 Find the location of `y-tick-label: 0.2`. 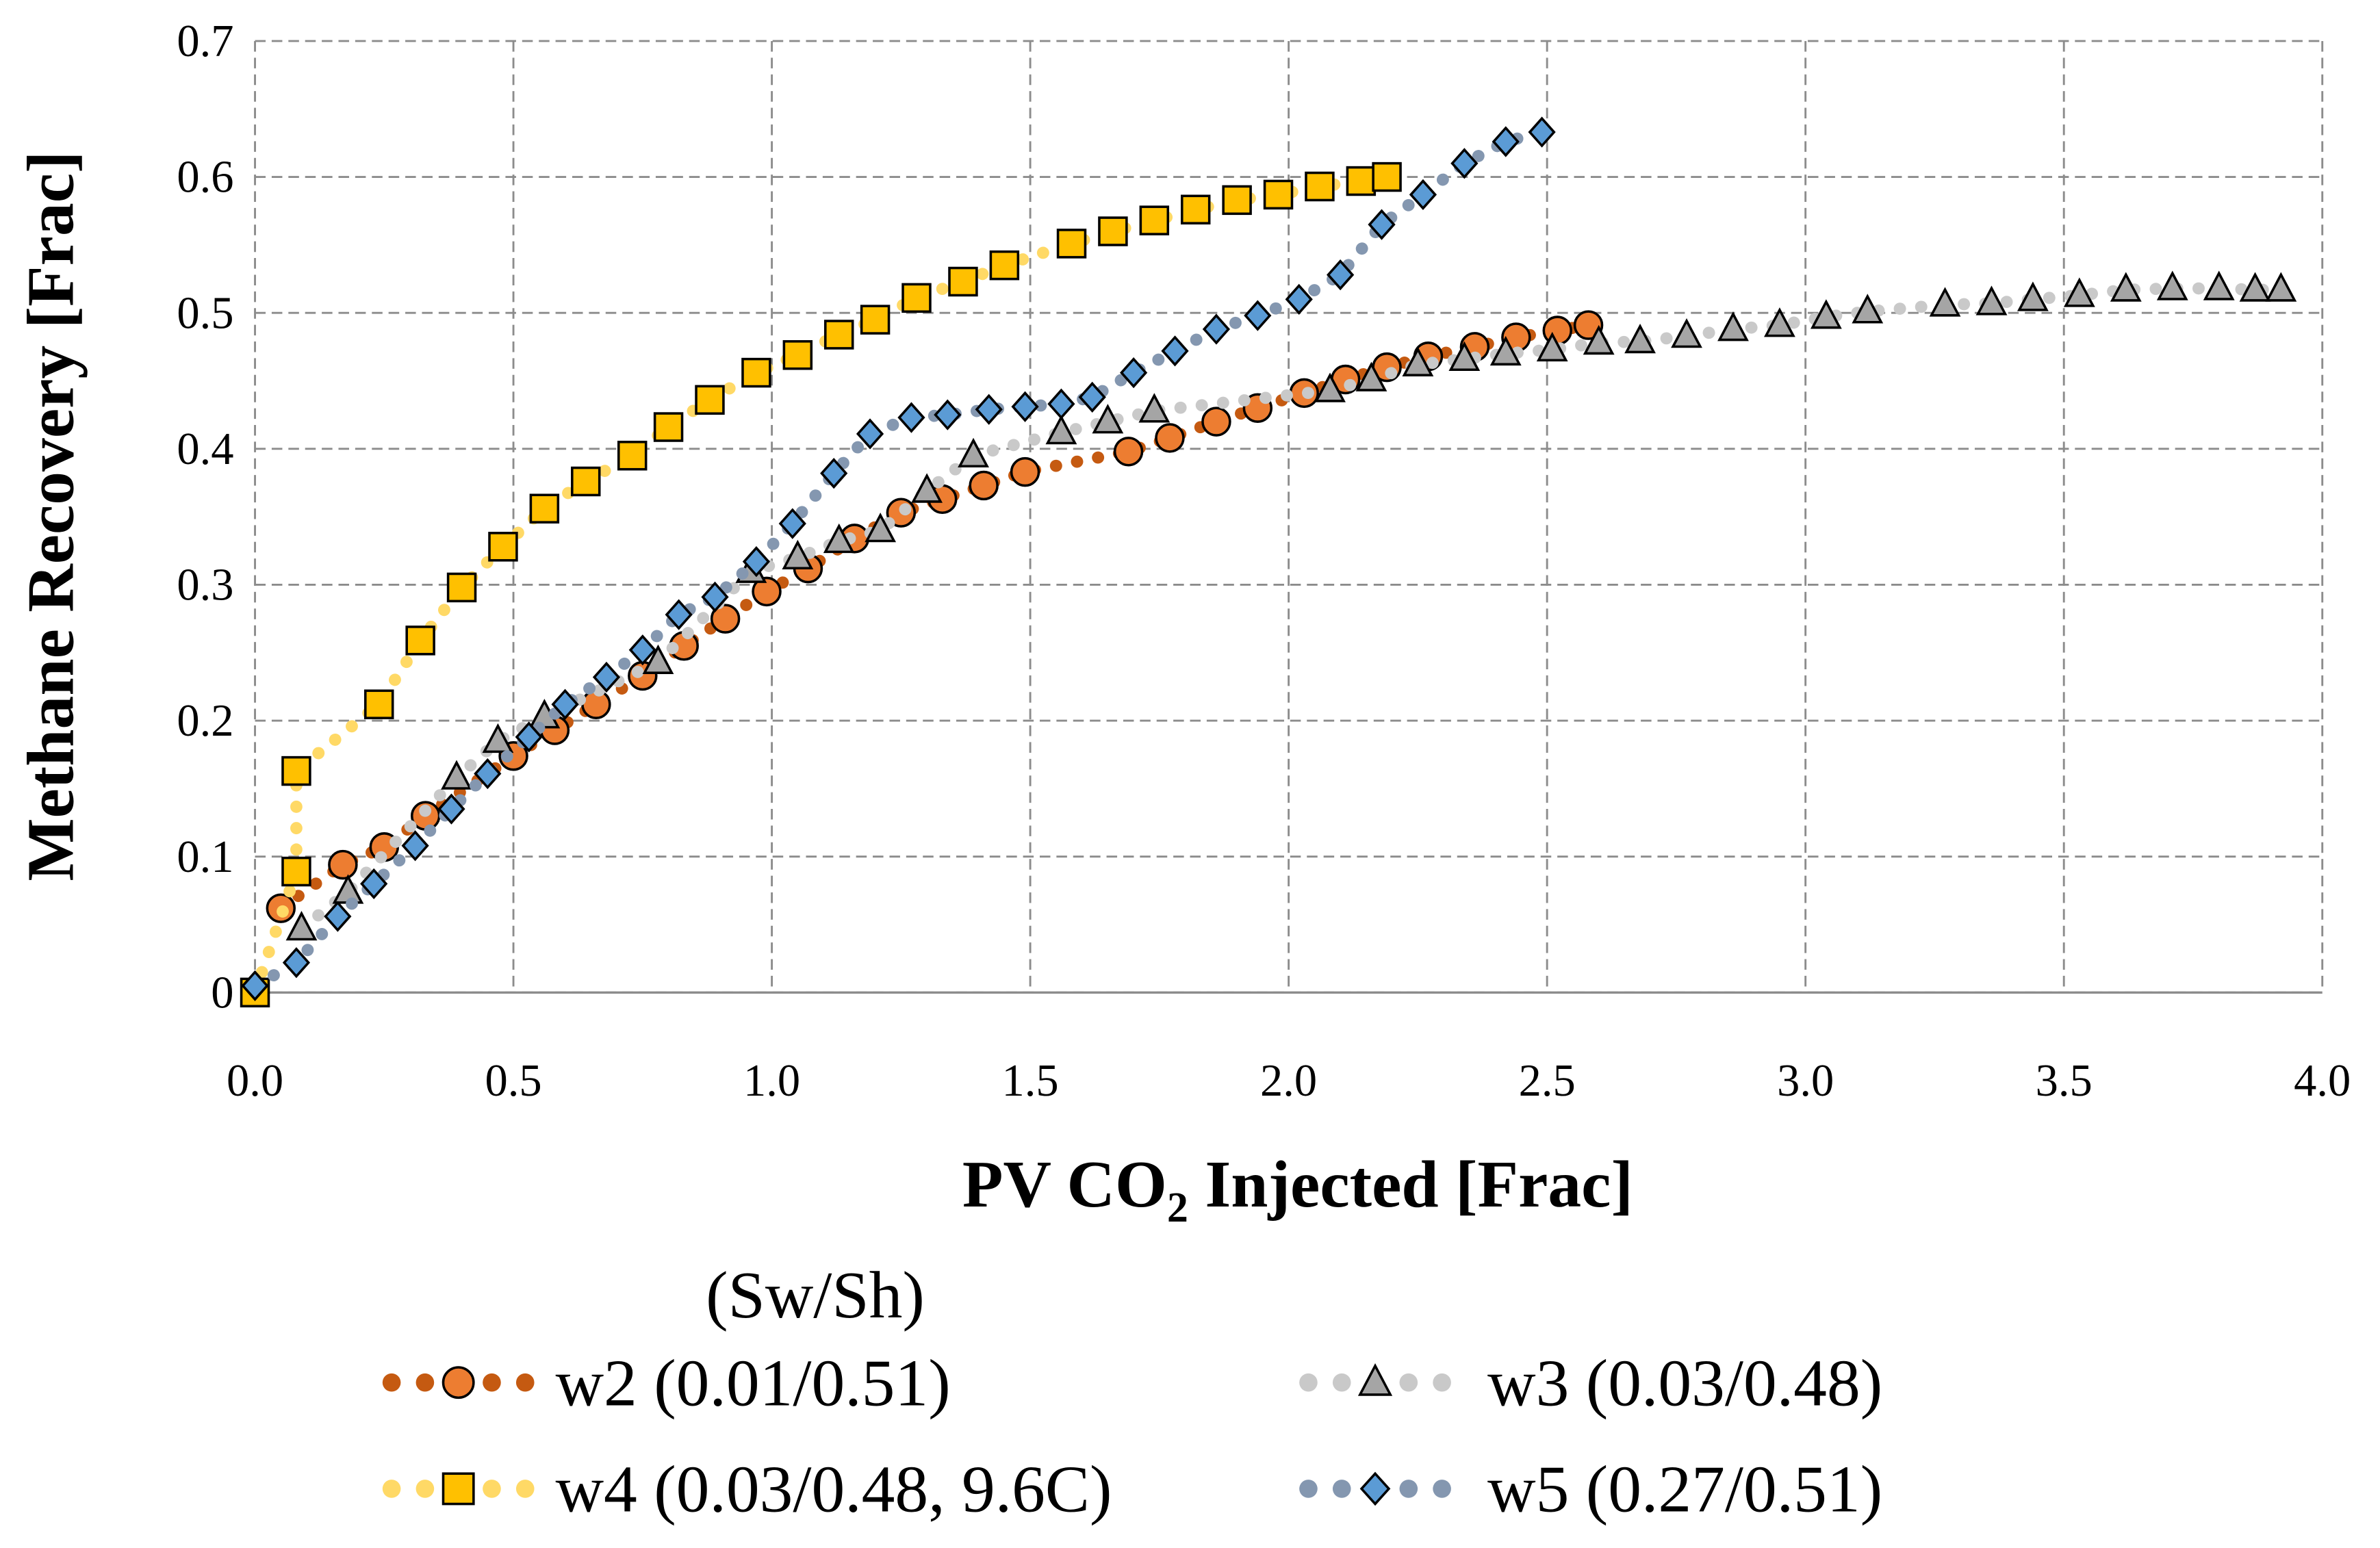

y-tick-label: 0.2 is located at coordinates (205, 721).